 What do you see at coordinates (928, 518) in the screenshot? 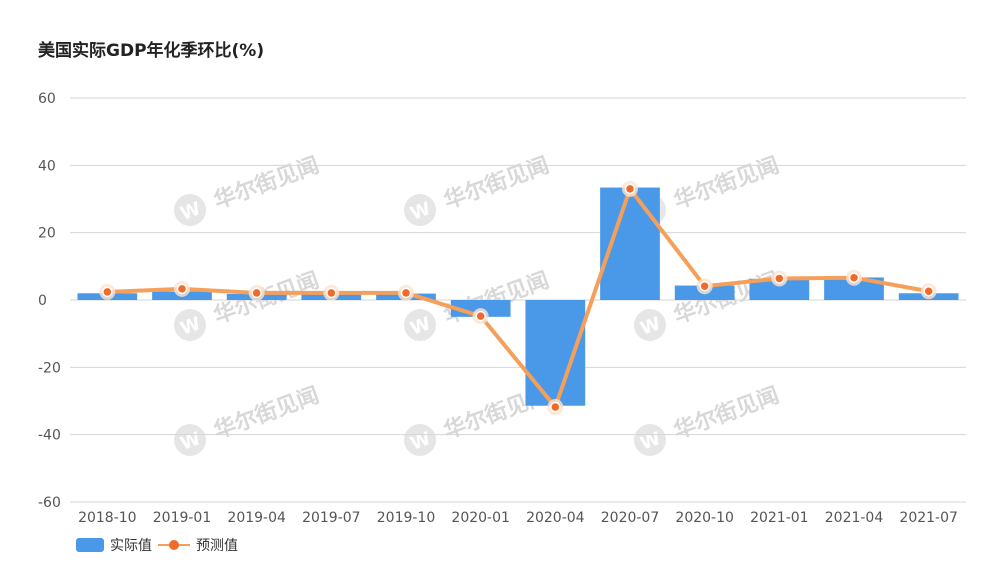
I see `x-tick-label: 2021-07` at bounding box center [928, 518].